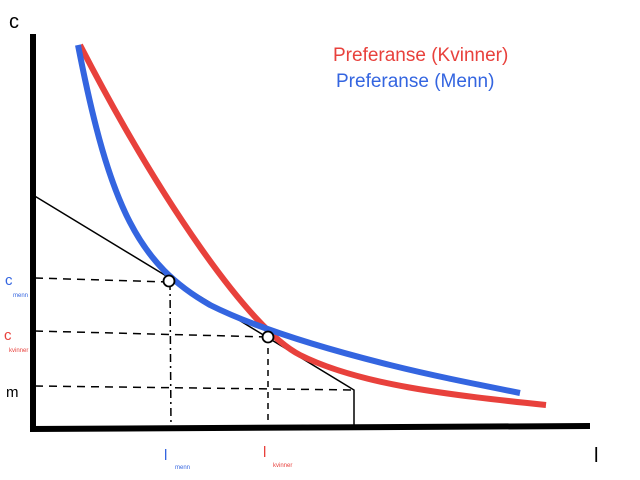  I want to click on optimum-women-point, so click(268, 337).